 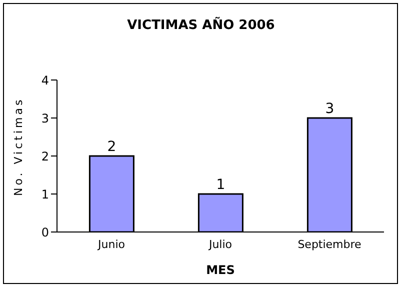 What do you see at coordinates (45, 80) in the screenshot?
I see `y-tick-label: 4` at bounding box center [45, 80].